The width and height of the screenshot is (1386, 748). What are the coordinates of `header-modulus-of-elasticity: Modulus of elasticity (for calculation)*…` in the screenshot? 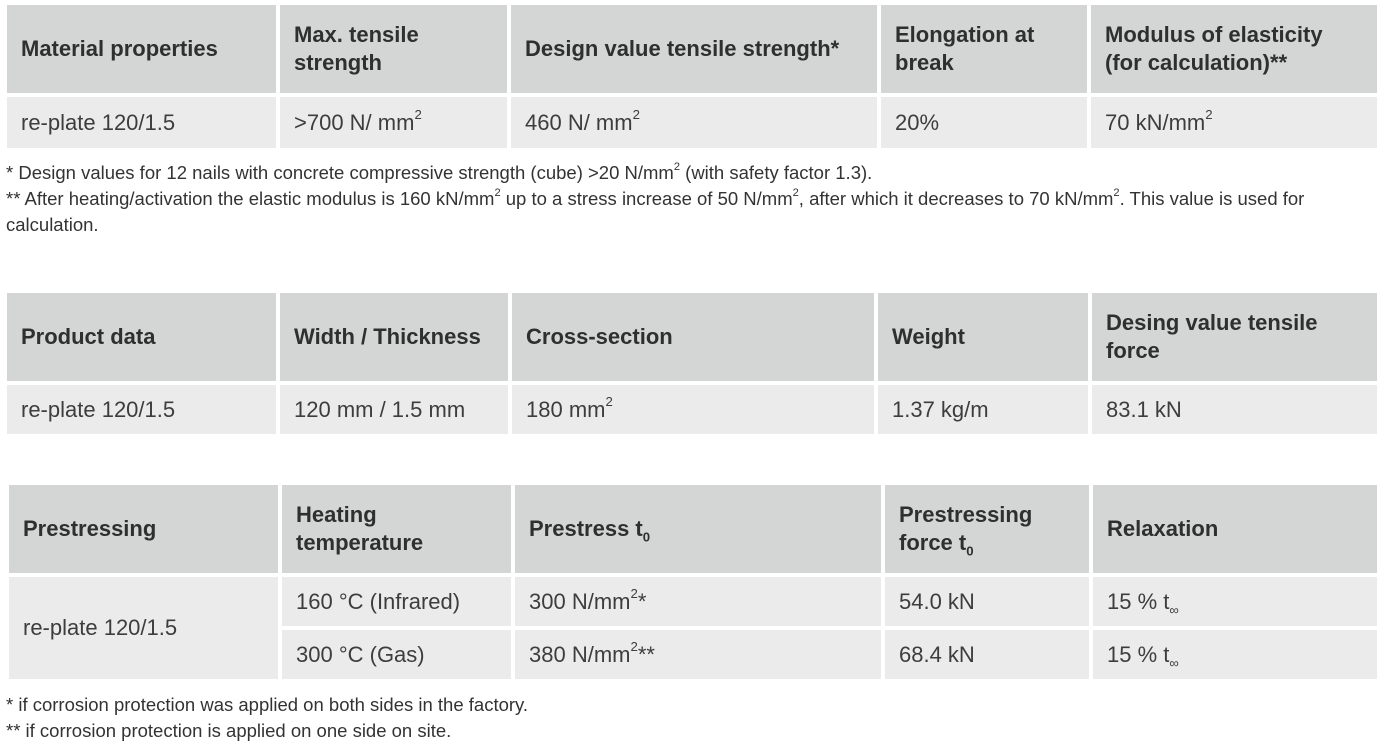 It's located at (1234, 49).